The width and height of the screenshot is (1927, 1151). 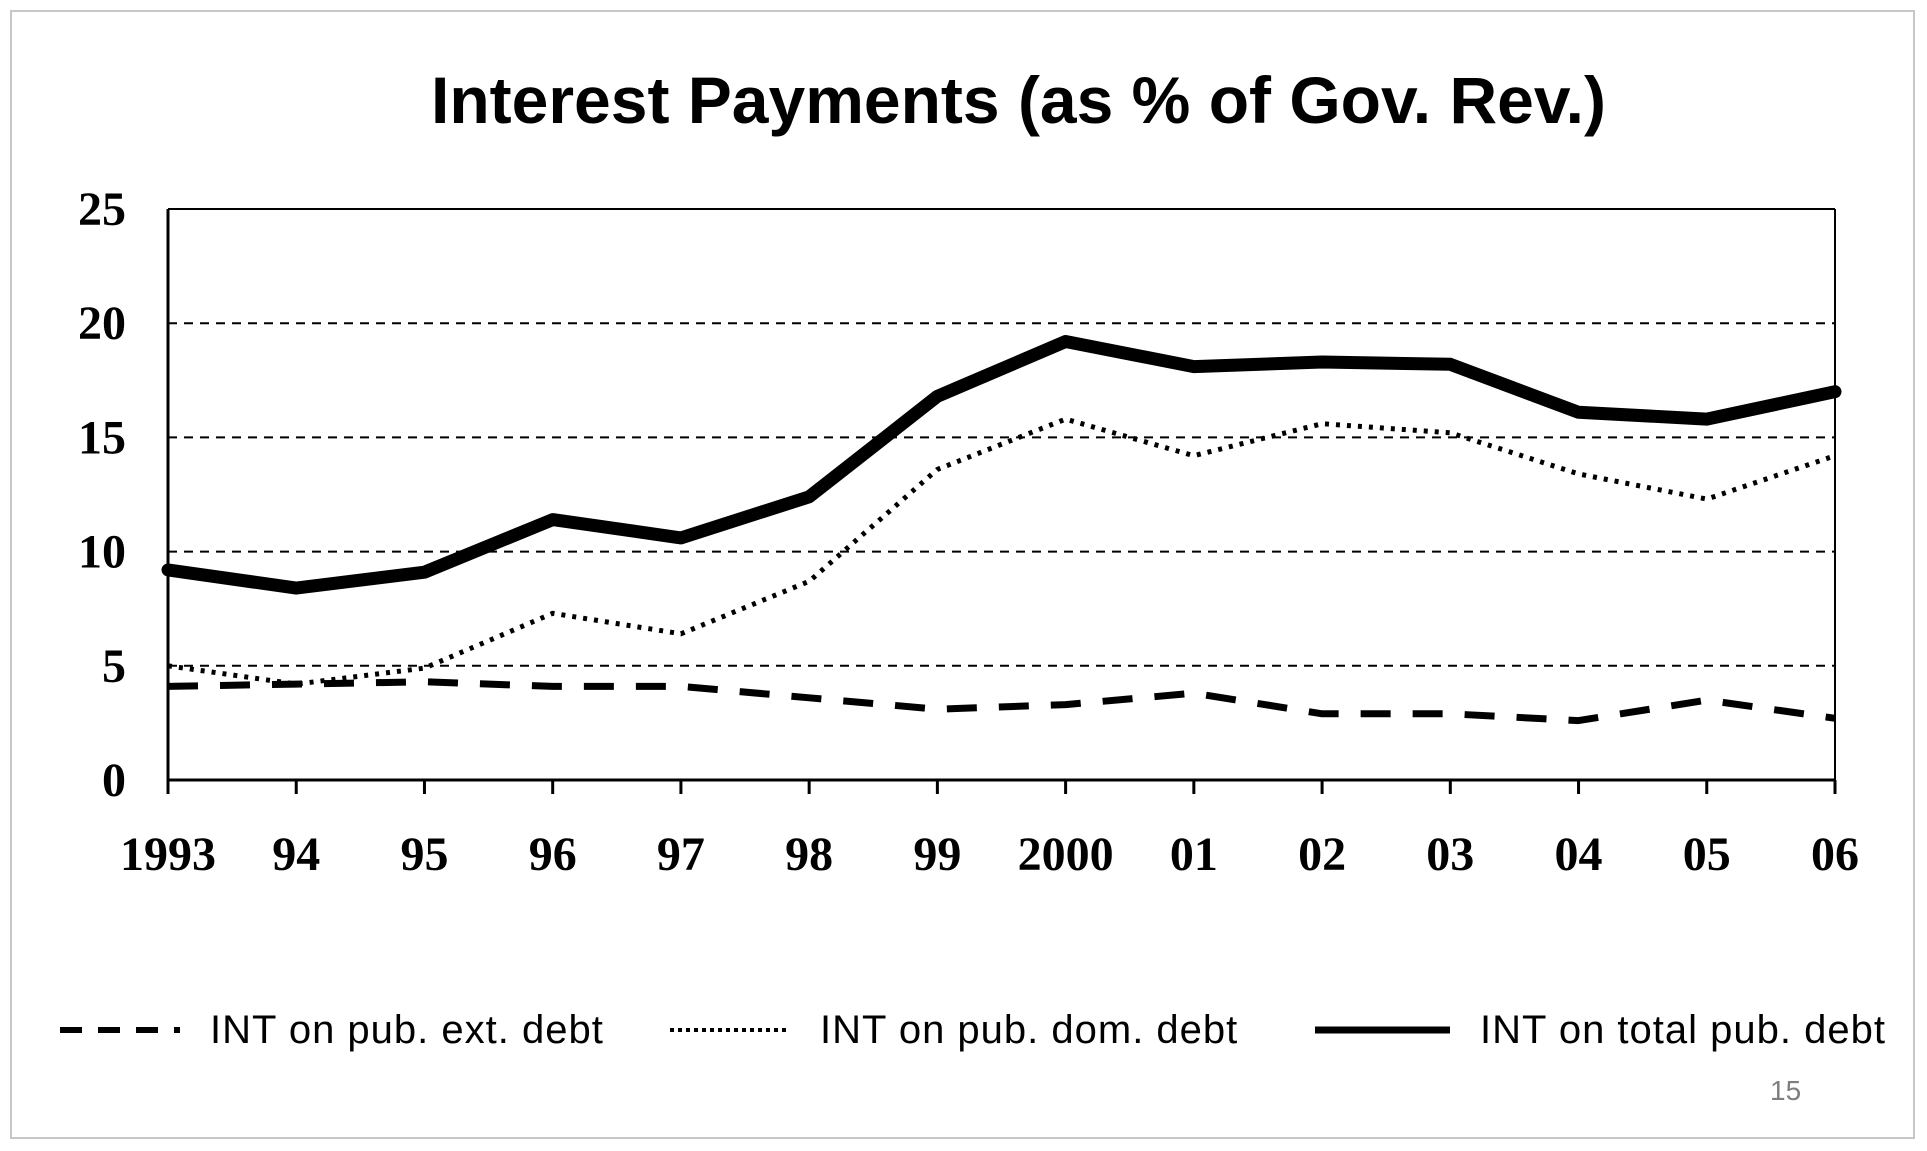 I want to click on legend-label: INT on pub. ext. debt, so click(x=407, y=1029).